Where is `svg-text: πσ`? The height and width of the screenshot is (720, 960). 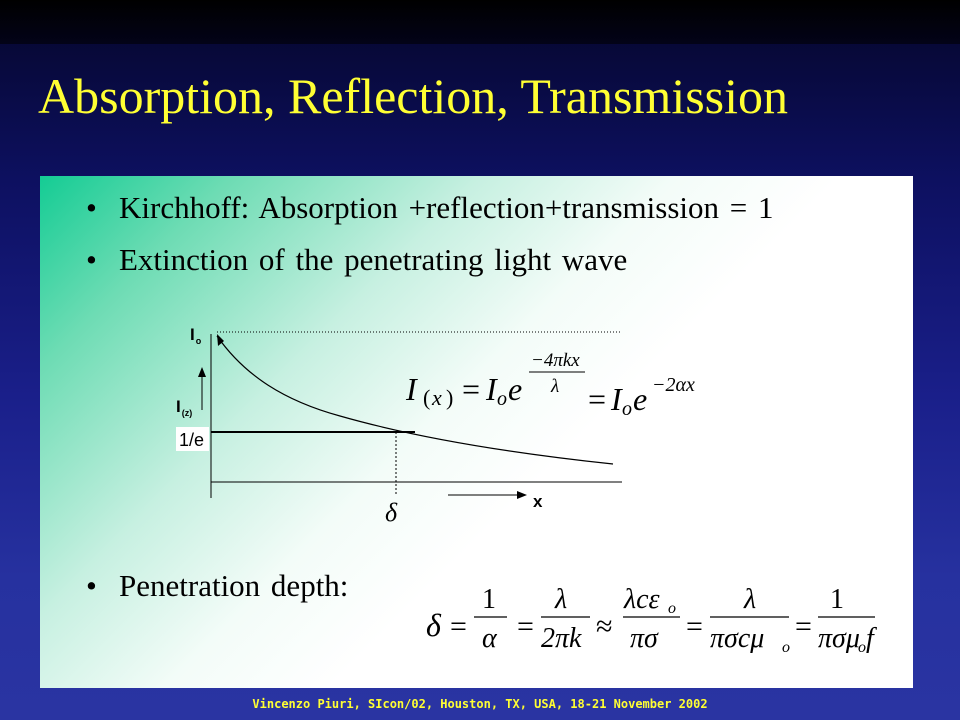 svg-text: πσ is located at coordinates (644, 638).